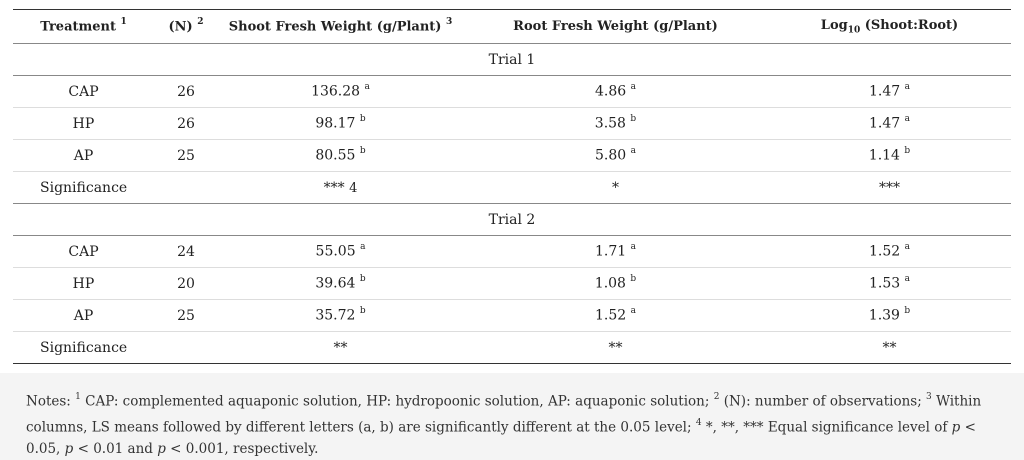 This screenshot has width=1024, height=460. I want to click on root-sig-cell: *, so click(615, 187).